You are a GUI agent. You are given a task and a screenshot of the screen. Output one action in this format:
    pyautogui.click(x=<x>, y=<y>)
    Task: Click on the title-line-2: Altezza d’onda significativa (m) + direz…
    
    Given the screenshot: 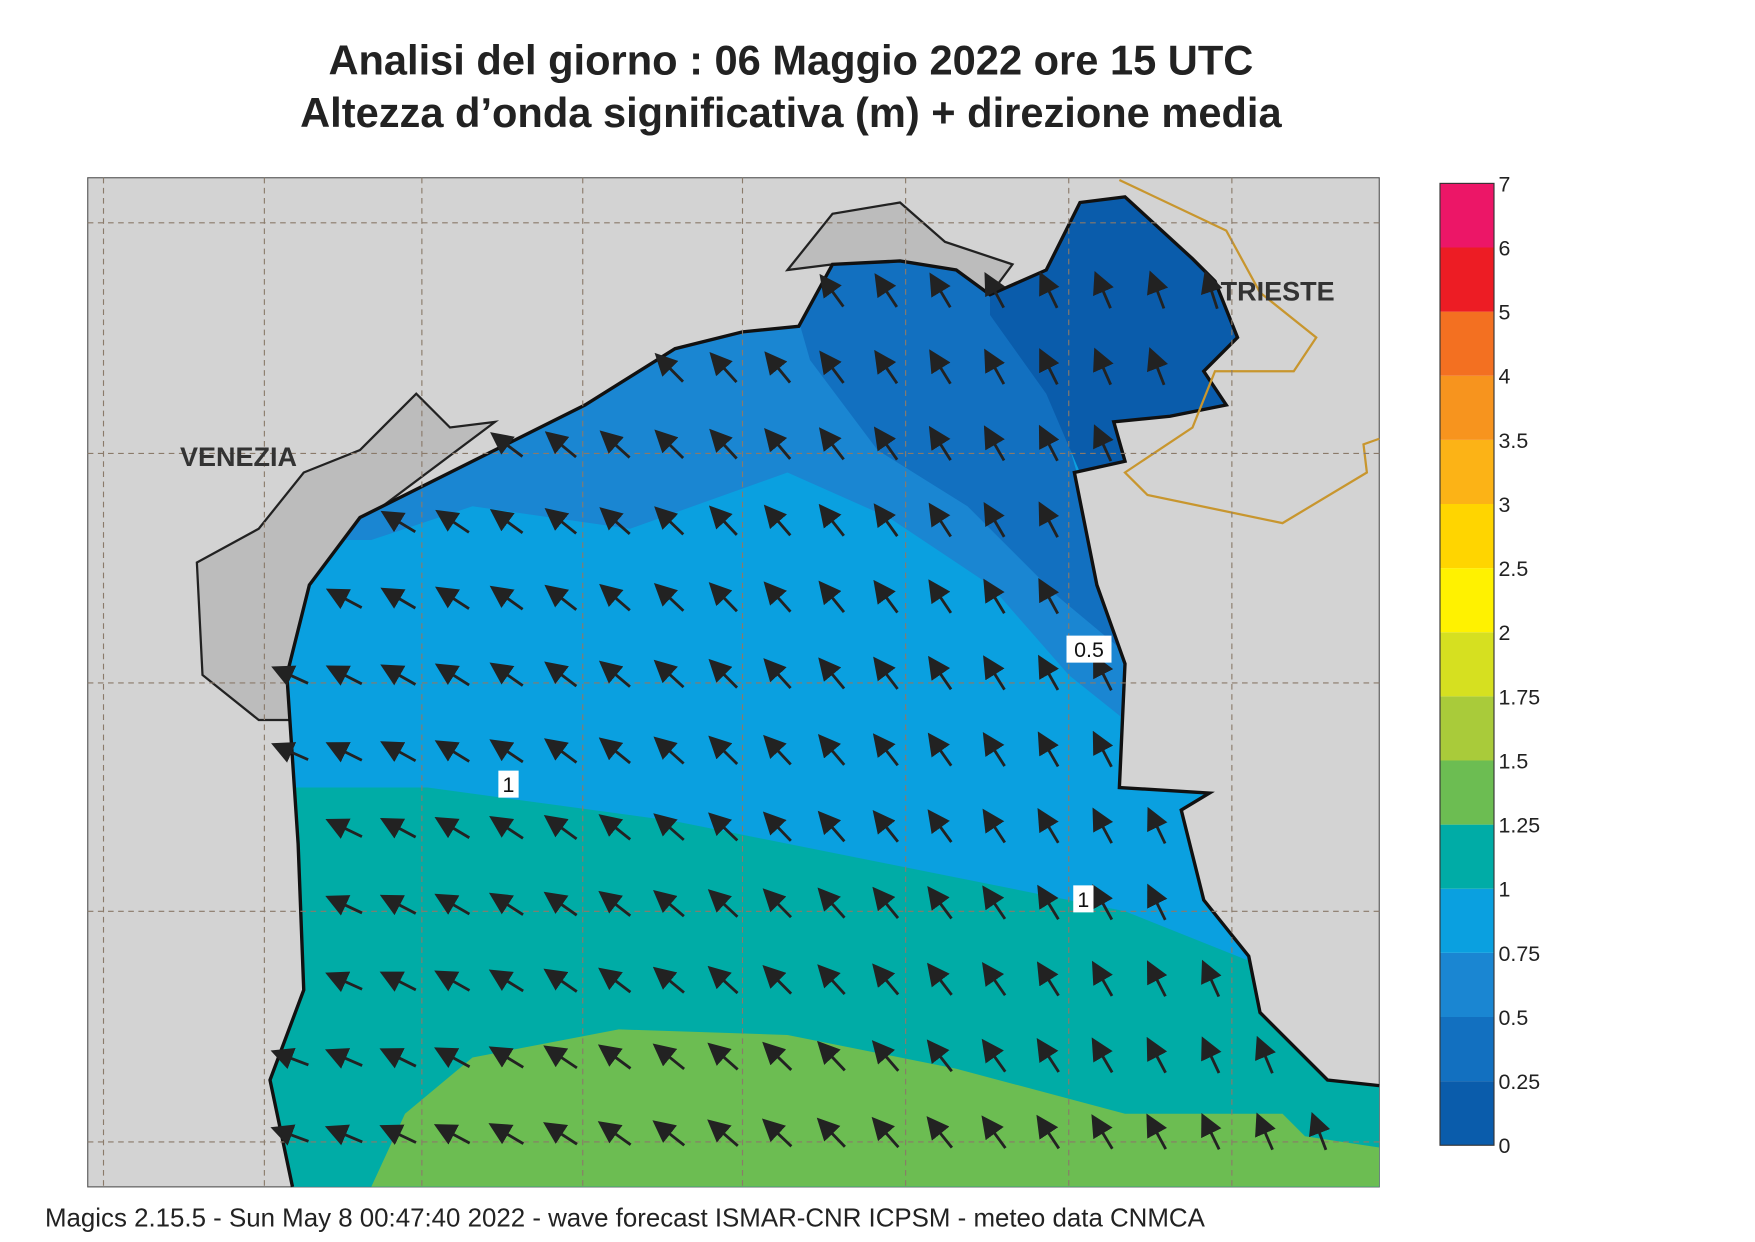 What is the action you would take?
    pyautogui.click(x=791, y=112)
    